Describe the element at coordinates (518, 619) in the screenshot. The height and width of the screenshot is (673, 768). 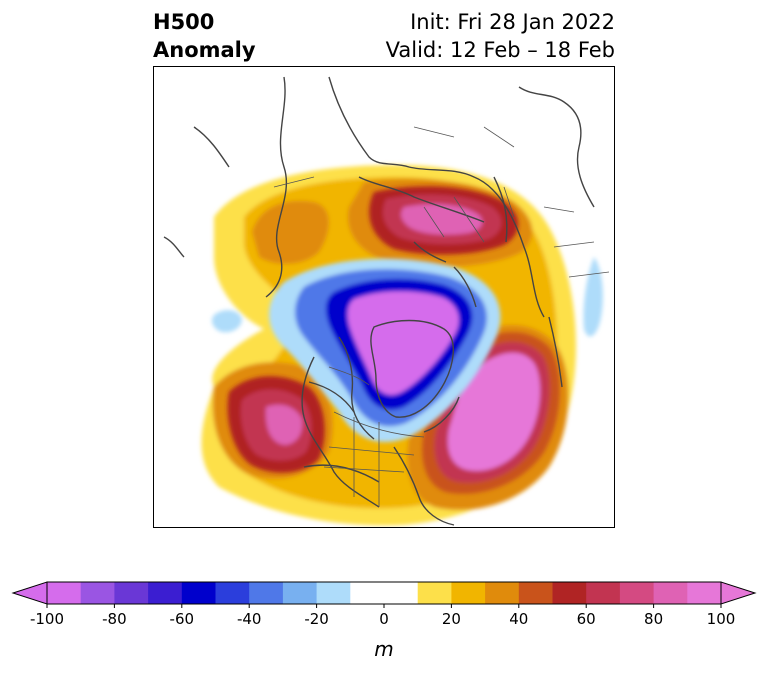
I see `colorbar-tick-label: 40` at that location.